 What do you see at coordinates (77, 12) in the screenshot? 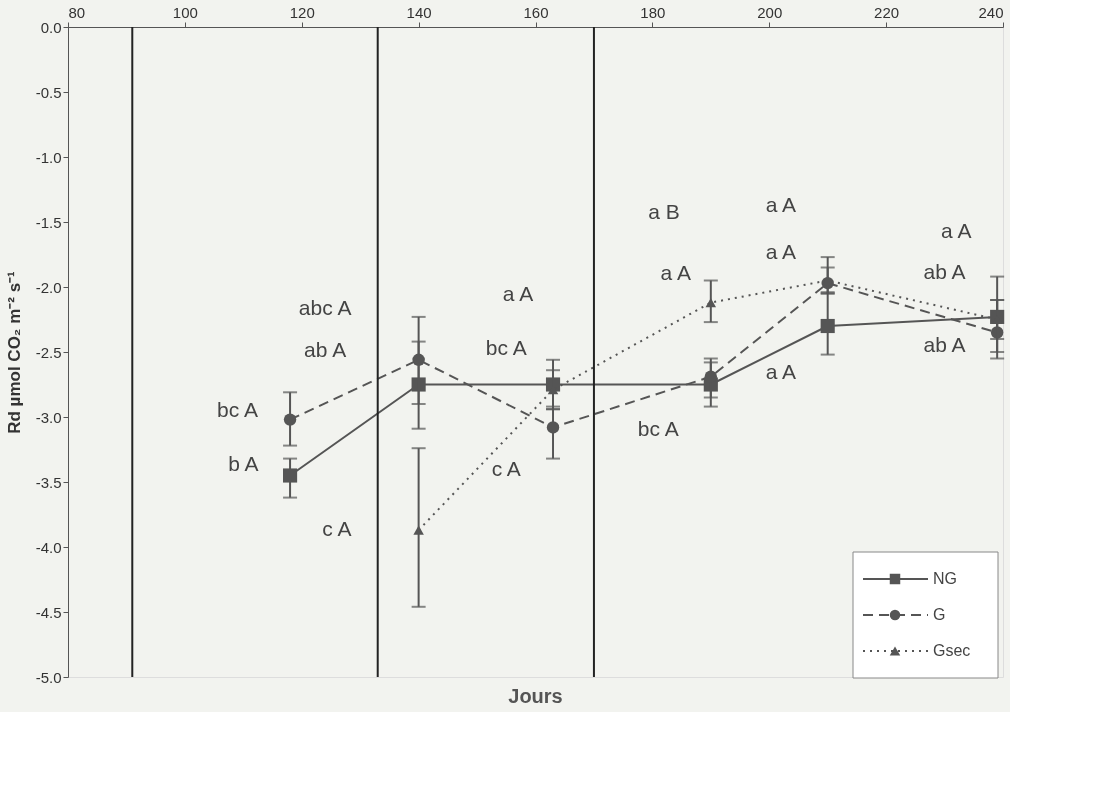
I see `x-tick-label: 80` at bounding box center [77, 12].